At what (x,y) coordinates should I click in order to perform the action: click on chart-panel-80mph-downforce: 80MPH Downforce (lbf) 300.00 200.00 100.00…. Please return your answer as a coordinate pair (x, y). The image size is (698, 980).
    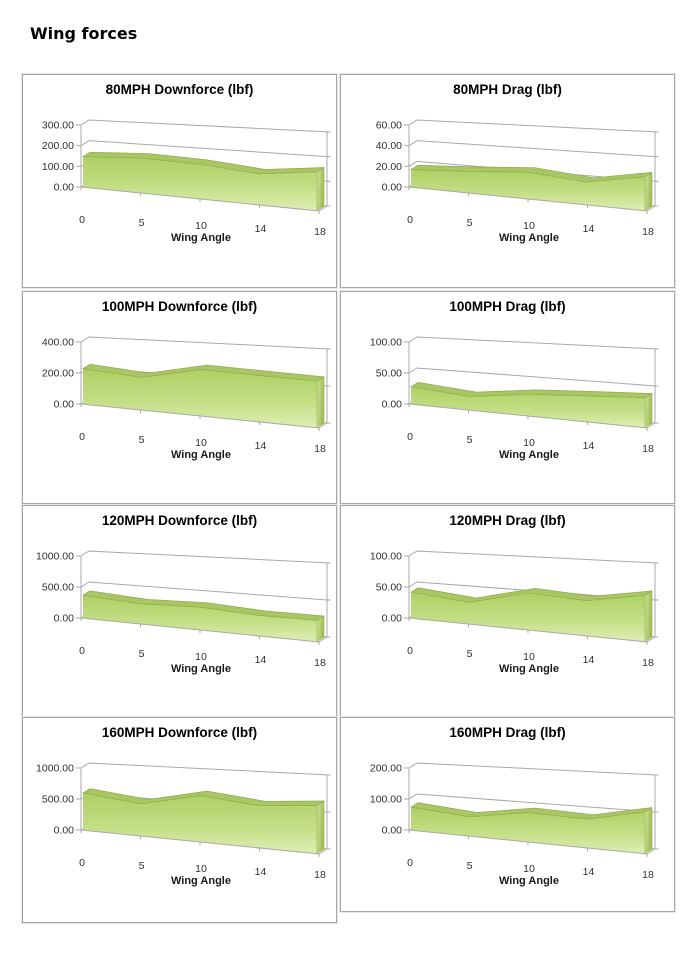
    Looking at the image, I should click on (179, 181).